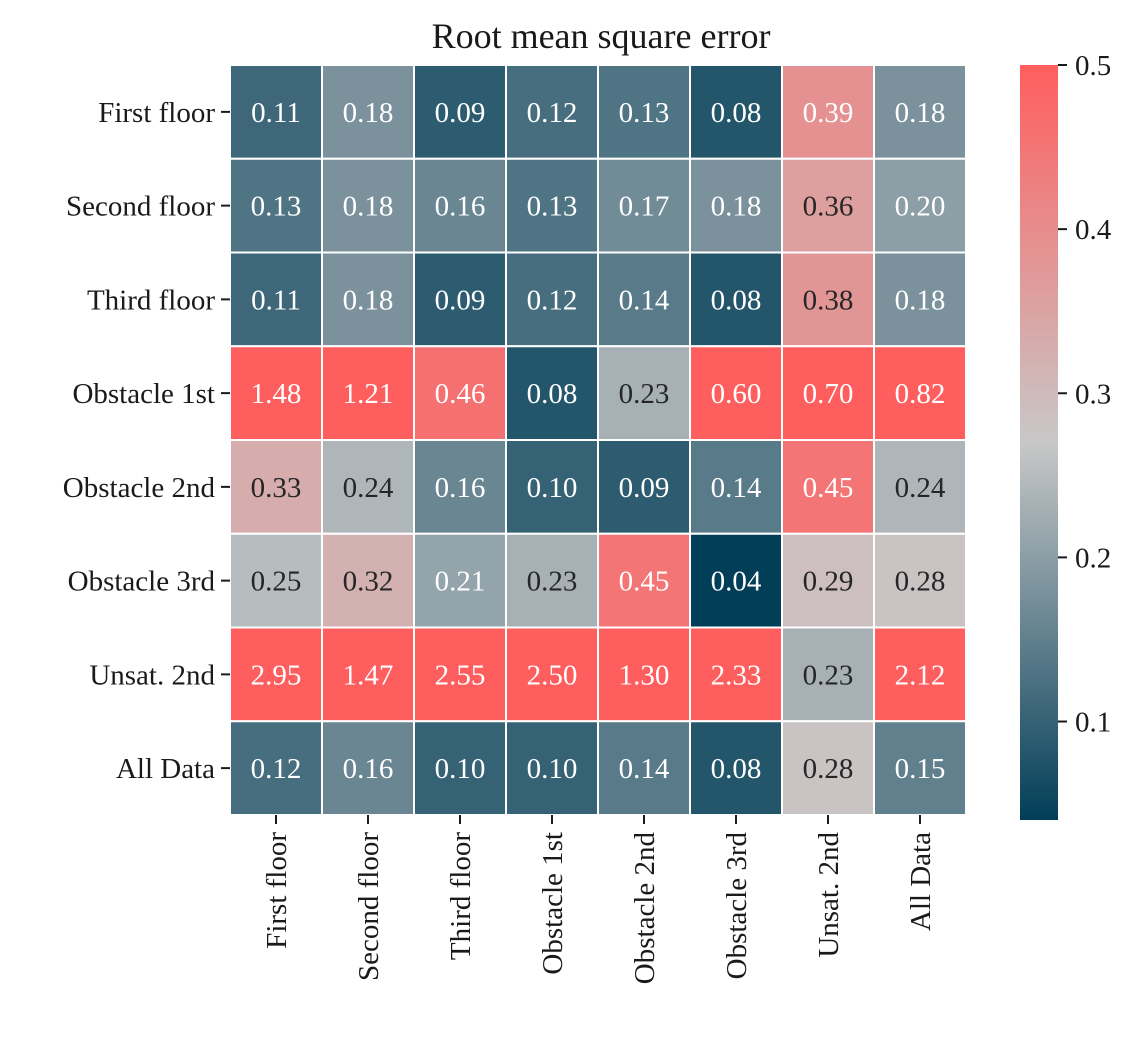 This screenshot has height=1050, width=1142. I want to click on cell-value-label: 1.47, so click(368, 675).